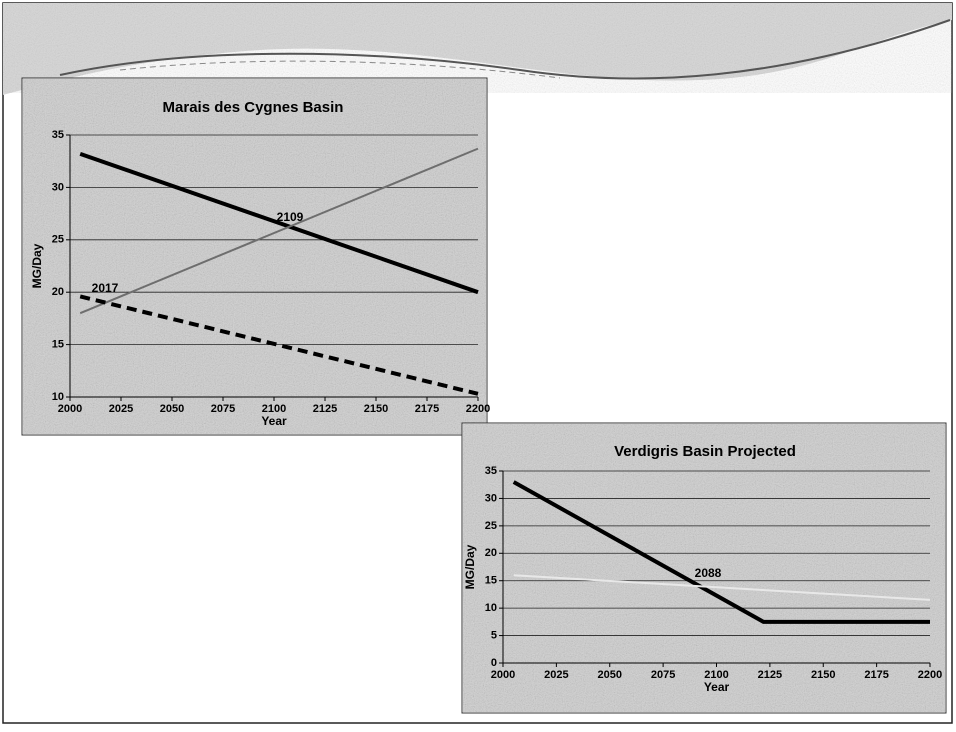 Image resolution: width=956 pixels, height=732 pixels. What do you see at coordinates (494, 635) in the screenshot?
I see `y-tick-label: 5` at bounding box center [494, 635].